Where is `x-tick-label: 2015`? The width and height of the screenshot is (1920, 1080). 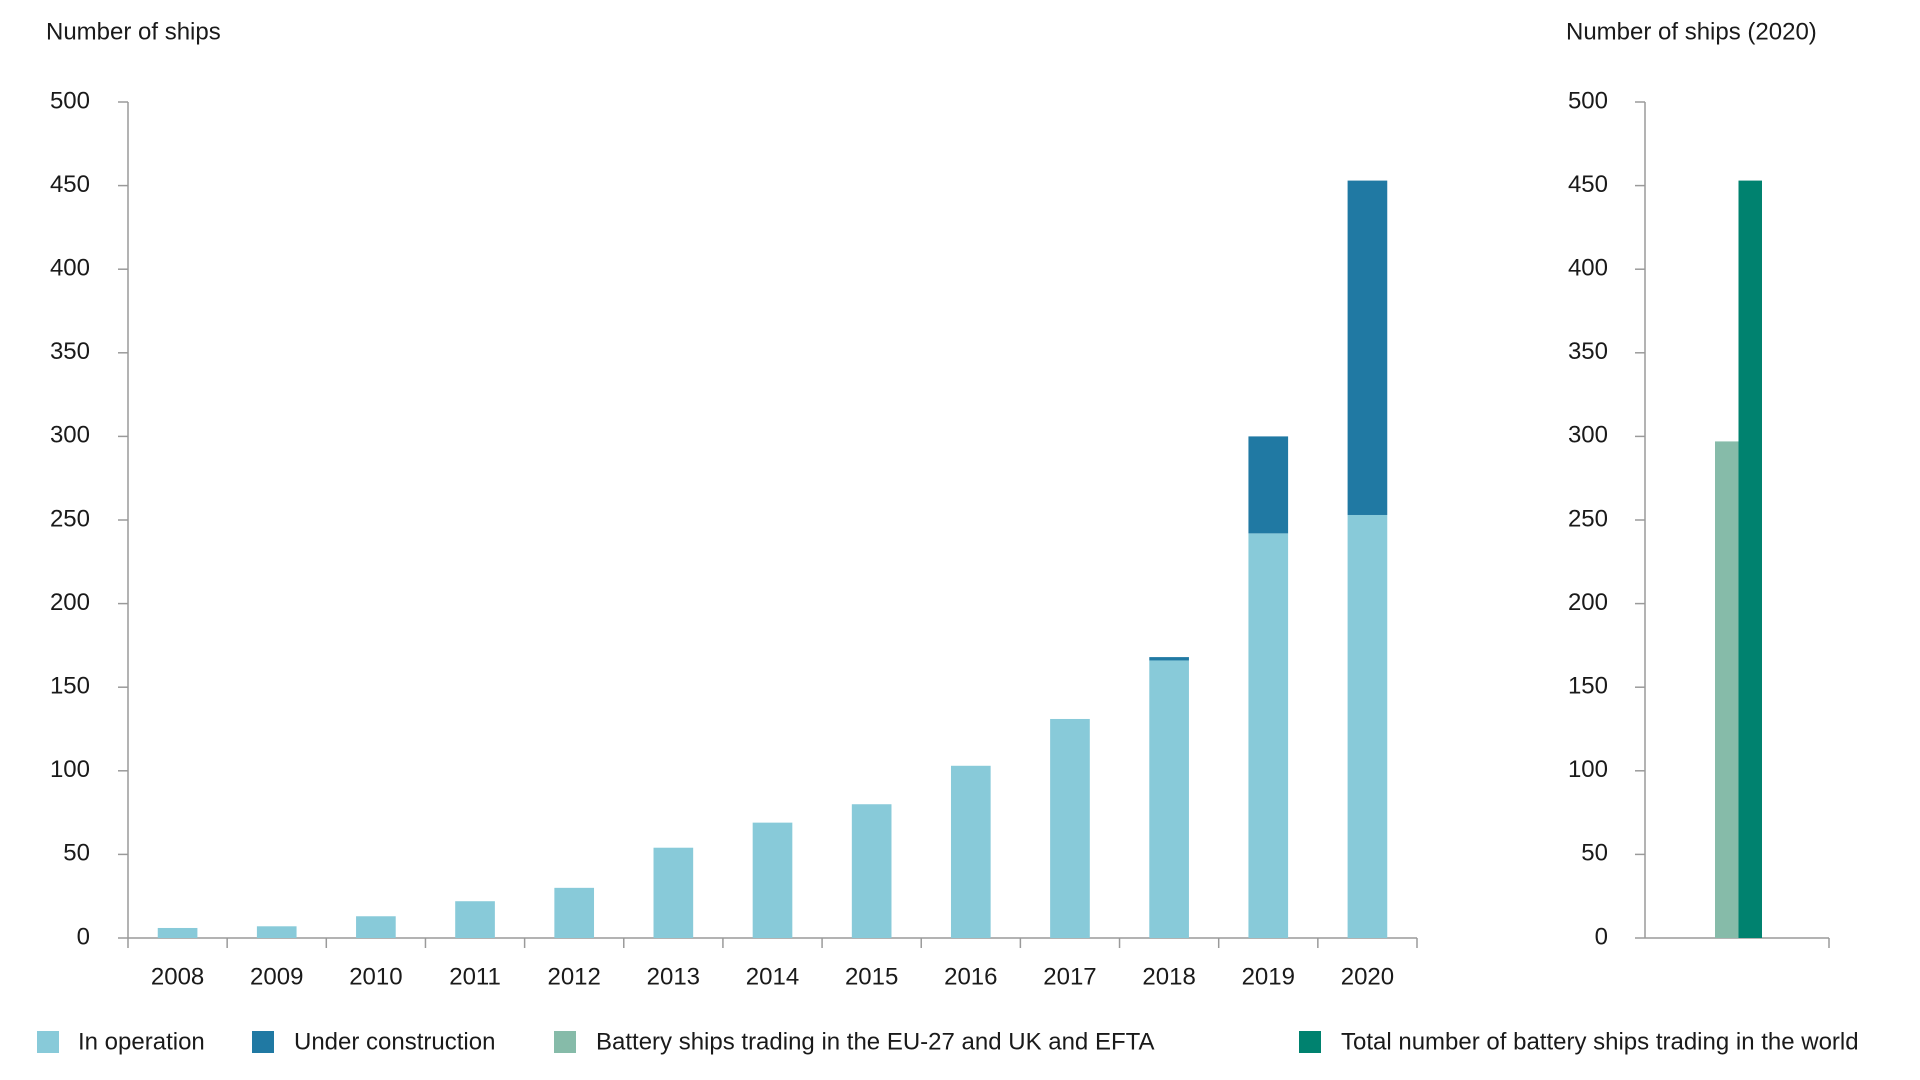 x-tick-label: 2015 is located at coordinates (871, 976).